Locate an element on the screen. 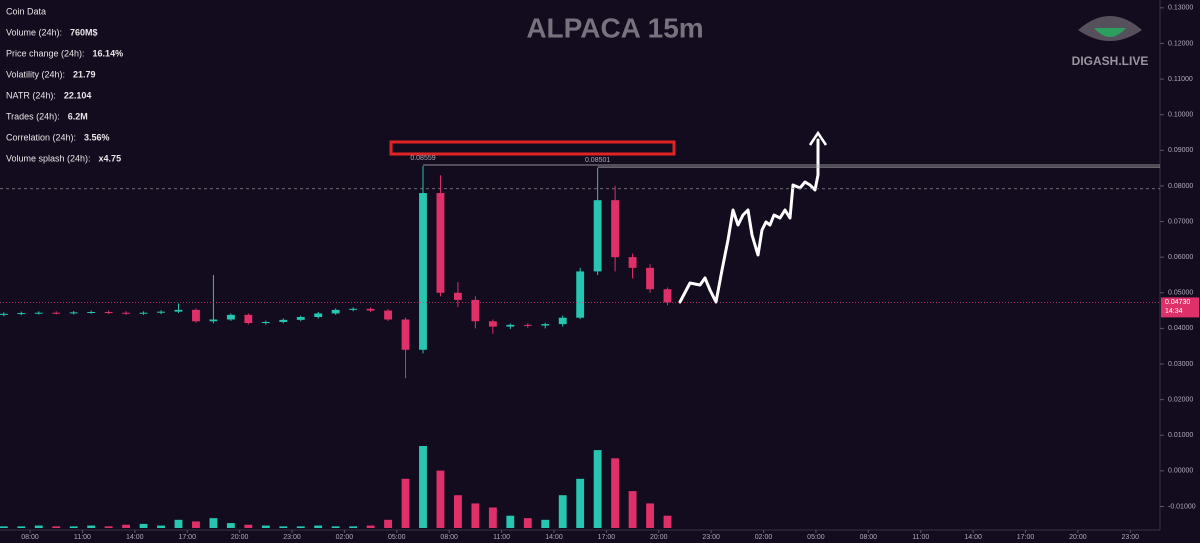  y-tick-label: 0.13000 is located at coordinates (1180, 8).